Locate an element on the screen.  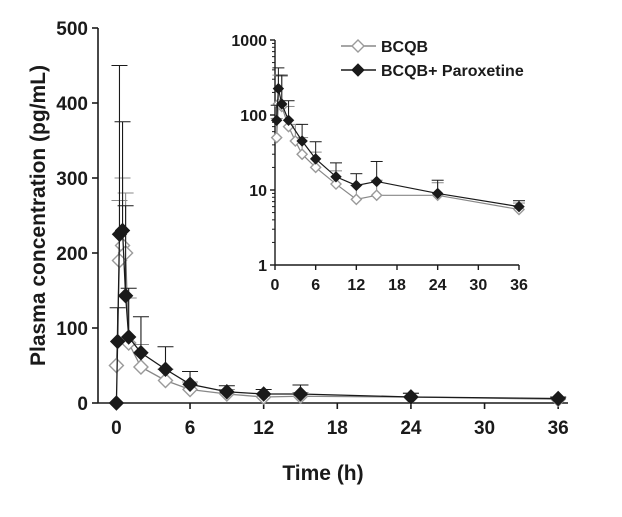
legend-label: BCQB is located at coordinates (404, 47).